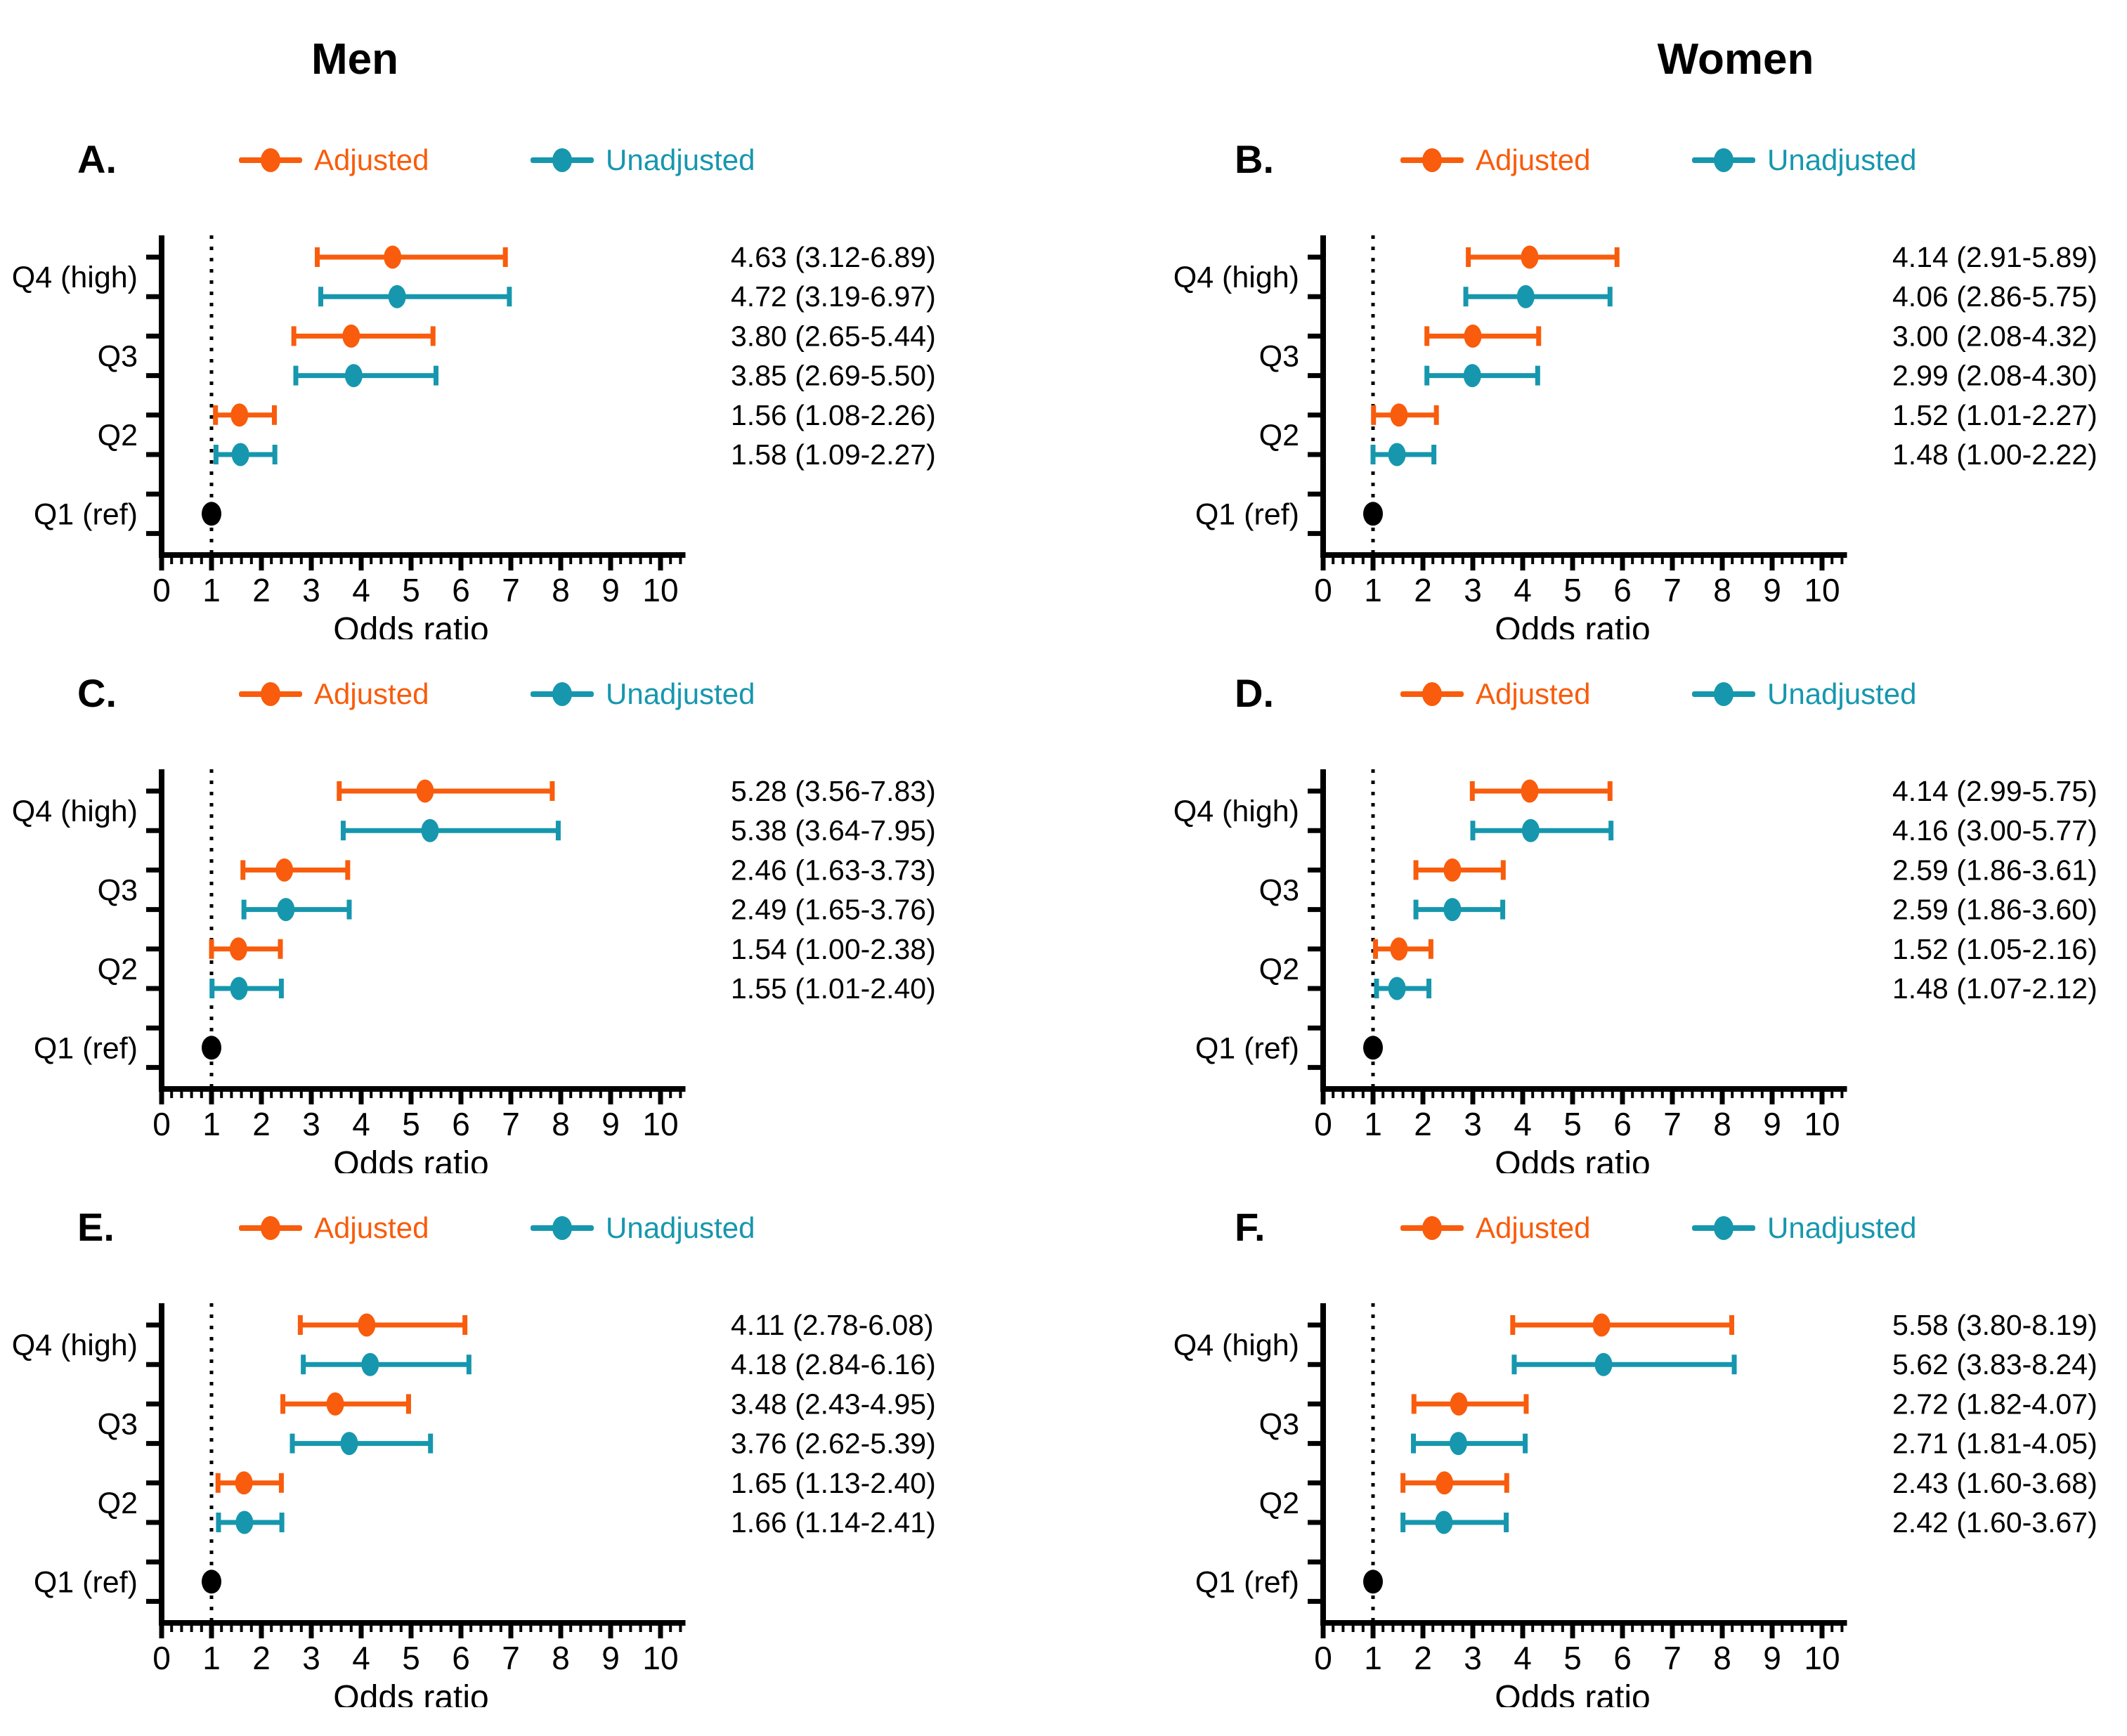  I want to click on reference-point, so click(1373, 1048).